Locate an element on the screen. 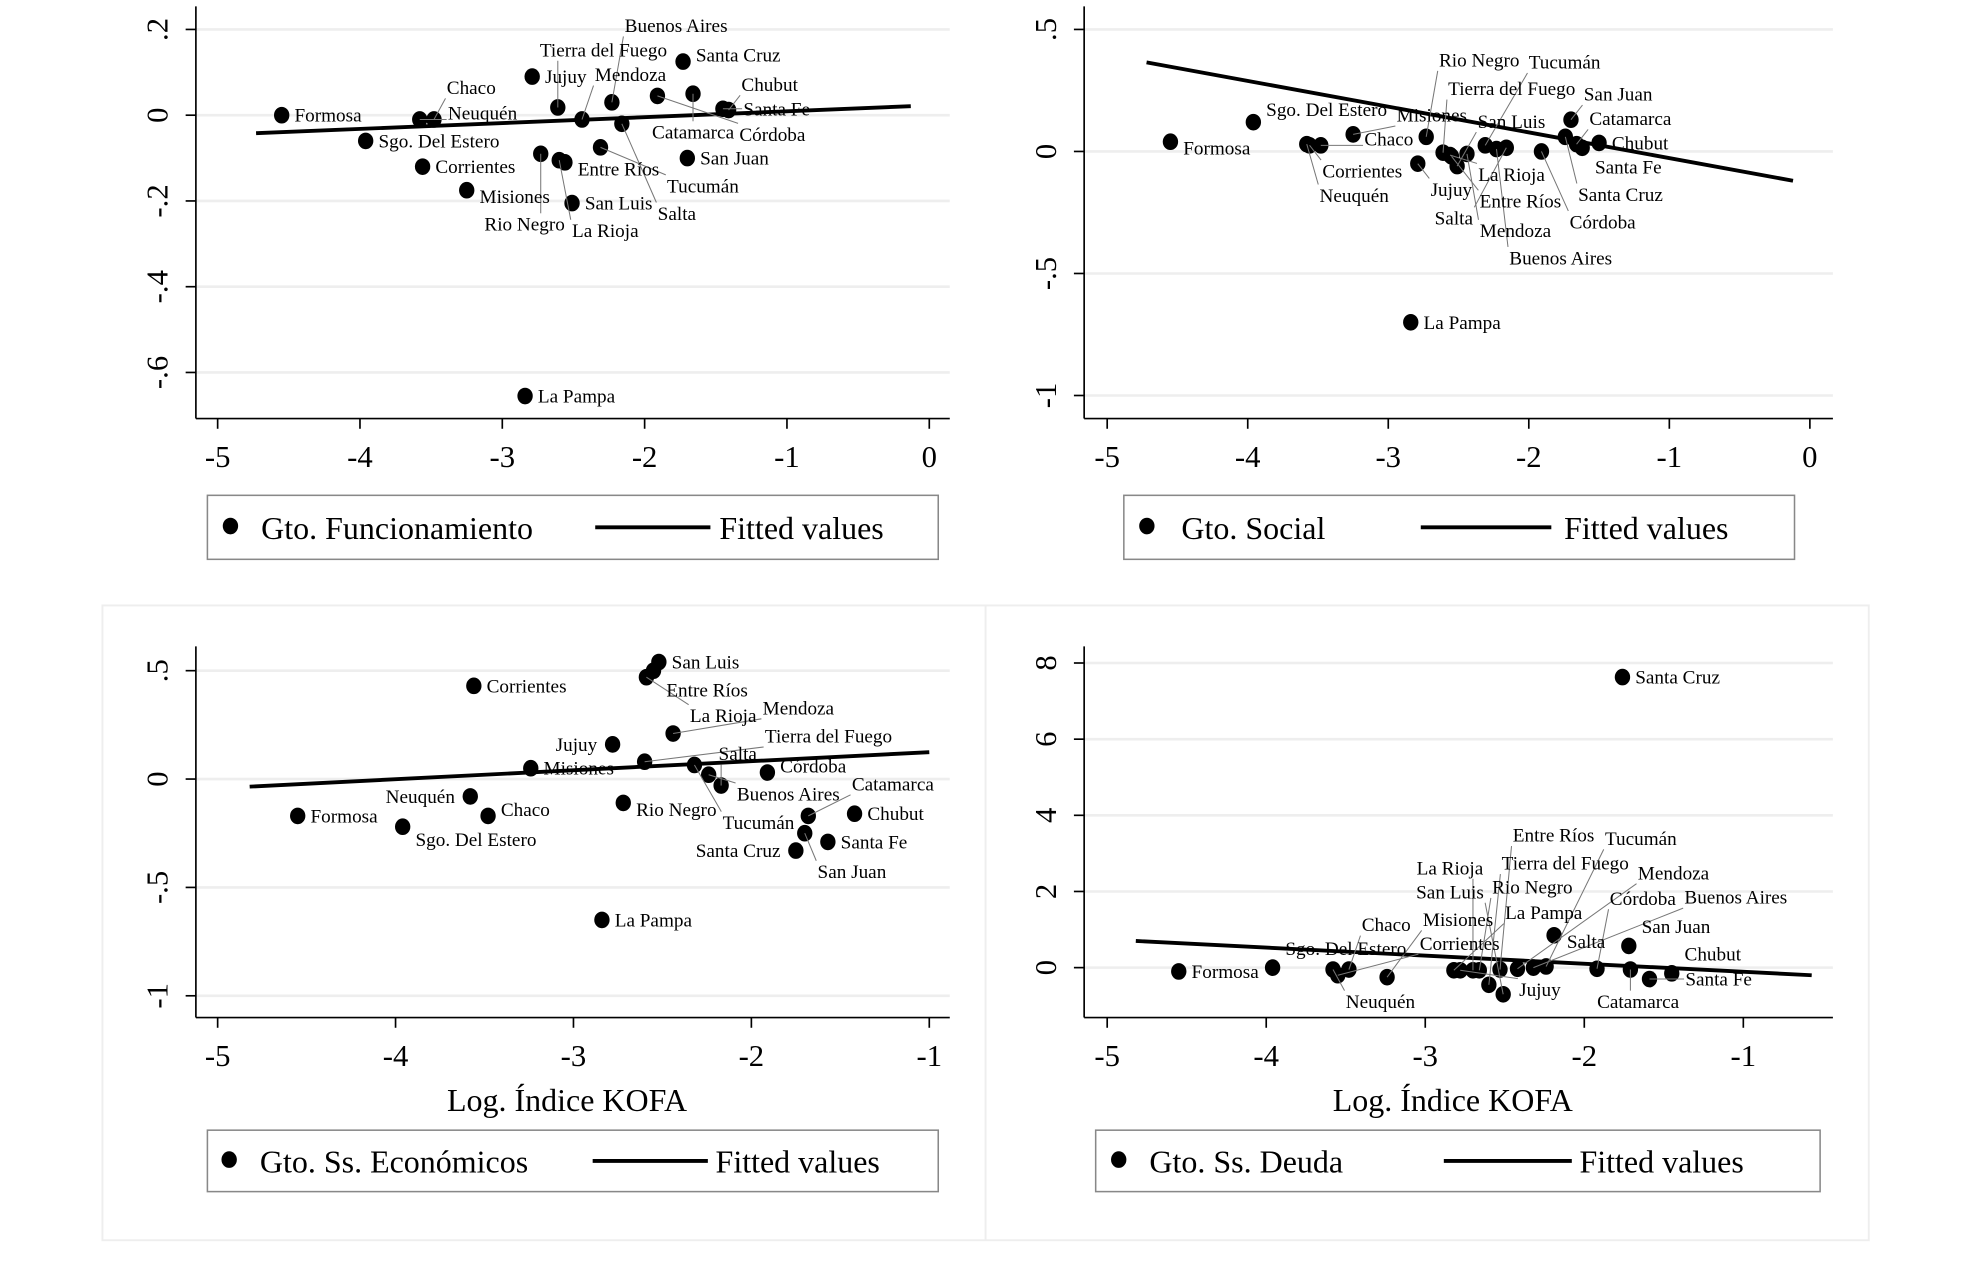  legend-label-series: Gto. Ss. Deuda is located at coordinates (1246, 1161).